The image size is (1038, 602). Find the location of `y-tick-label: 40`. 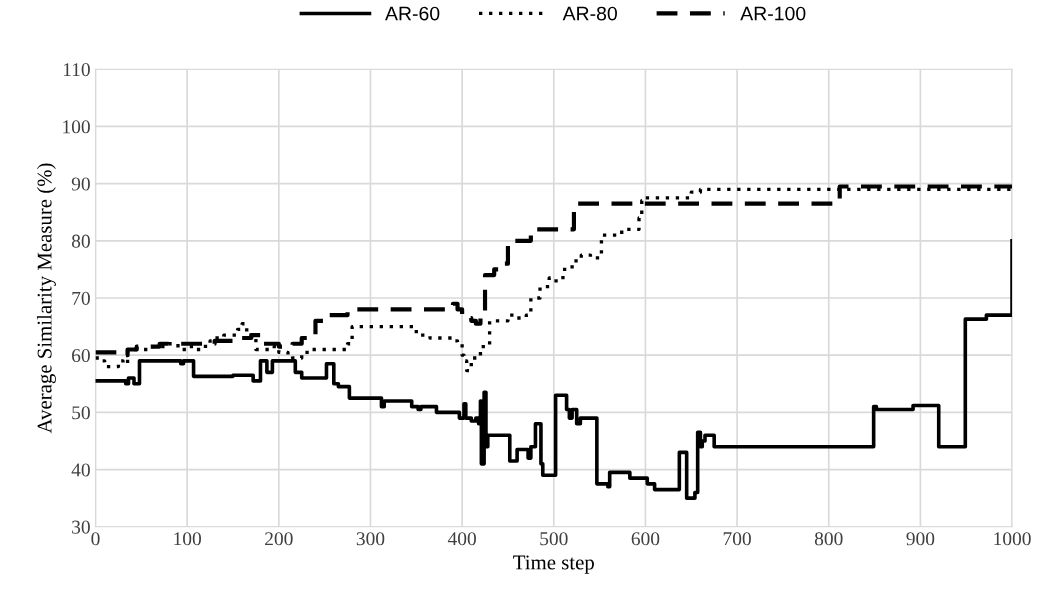

y-tick-label: 40 is located at coordinates (80, 470).